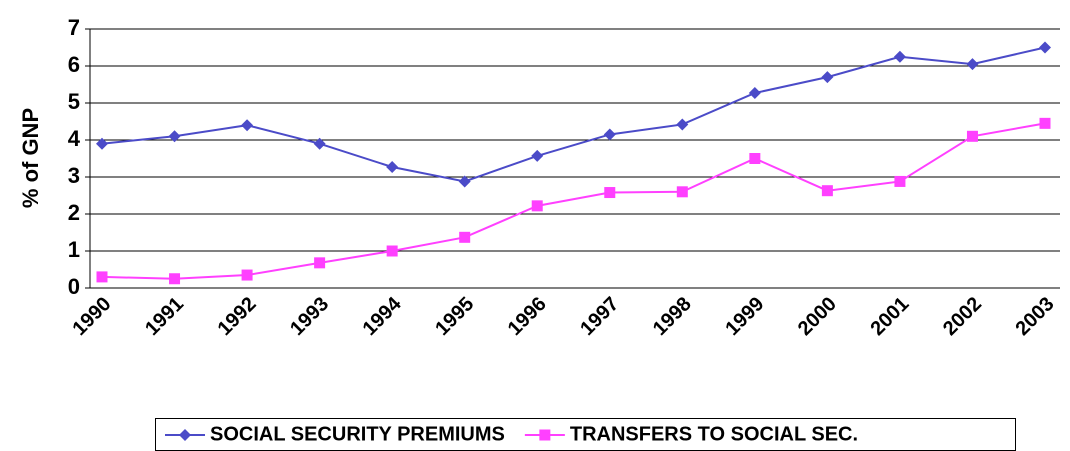 This screenshot has width=1070, height=451. What do you see at coordinates (383, 316) in the screenshot?
I see `x-tick-label: 1994` at bounding box center [383, 316].